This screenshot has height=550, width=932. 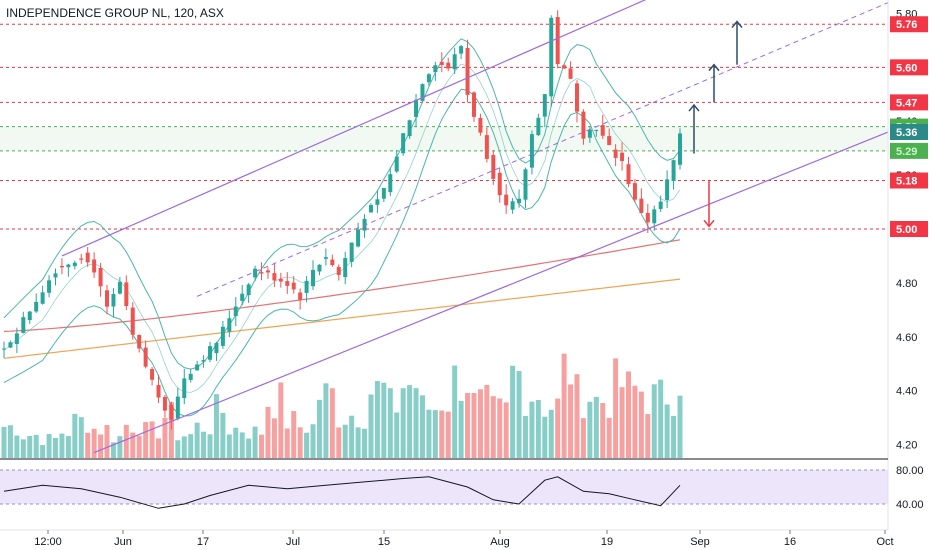 What do you see at coordinates (906, 152) in the screenshot?
I see `price-level-value: 5.29` at bounding box center [906, 152].